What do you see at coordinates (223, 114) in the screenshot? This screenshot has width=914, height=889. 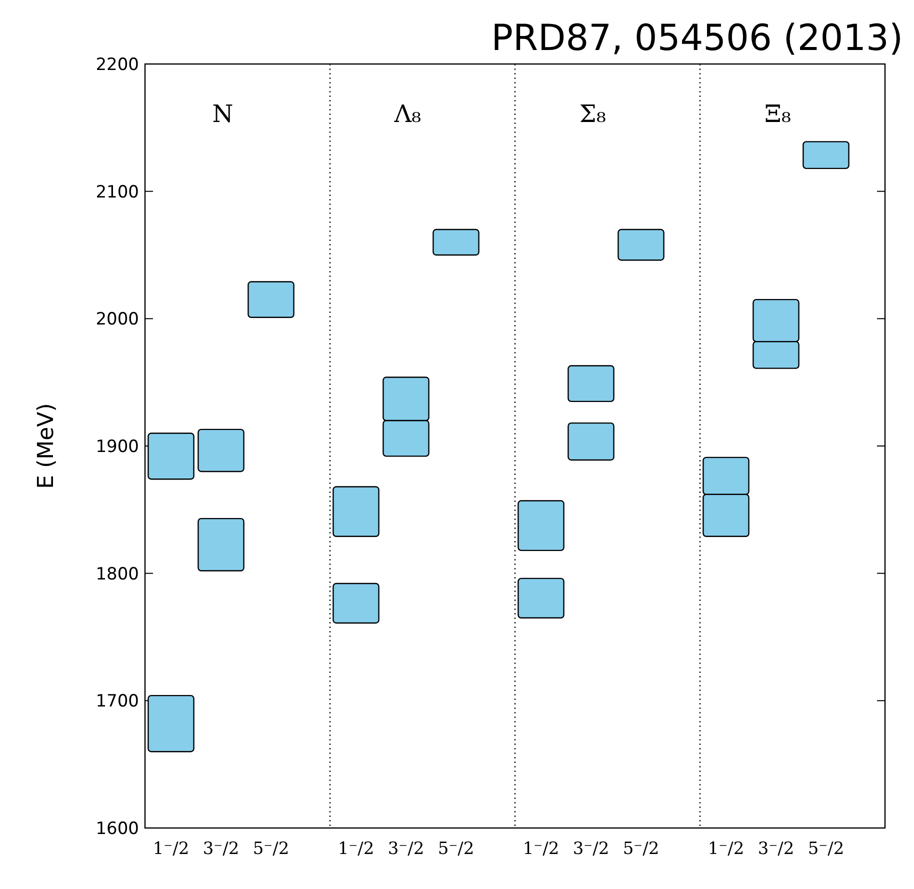 I see `text: N` at bounding box center [223, 114].